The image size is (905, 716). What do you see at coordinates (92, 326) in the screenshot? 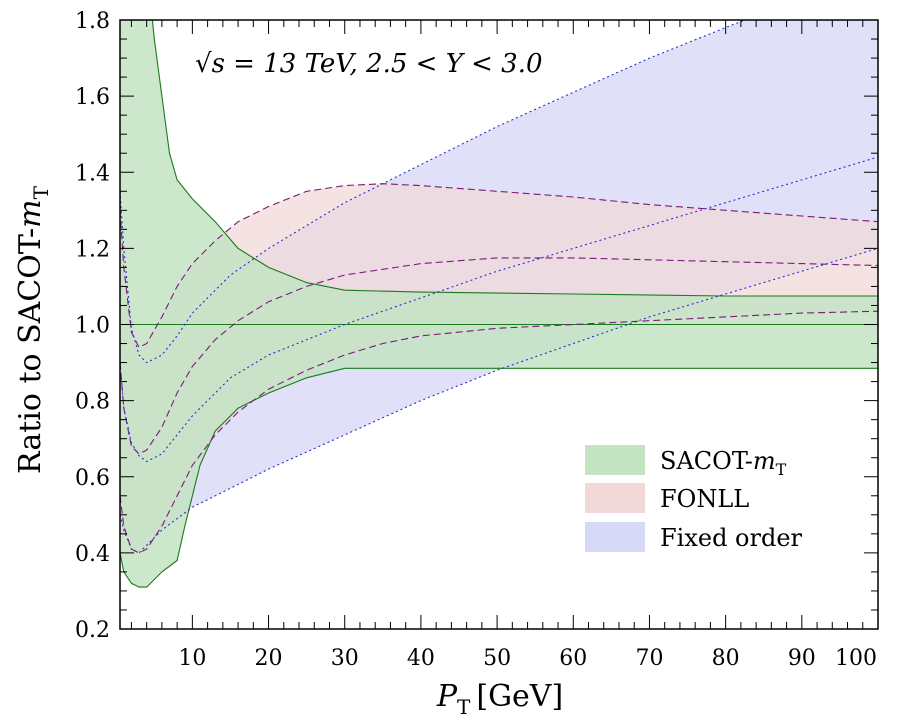
I see `y-tick-label: 1.0` at bounding box center [92, 326].